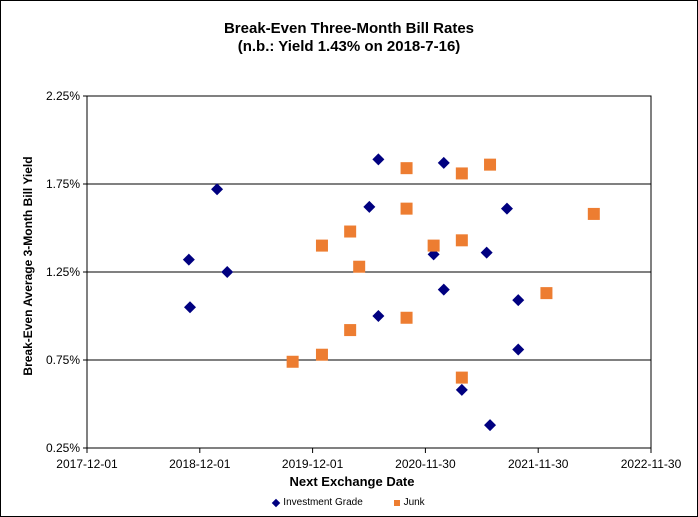  What do you see at coordinates (87, 464) in the screenshot?
I see `x-tick-label: 2017-12-01` at bounding box center [87, 464].